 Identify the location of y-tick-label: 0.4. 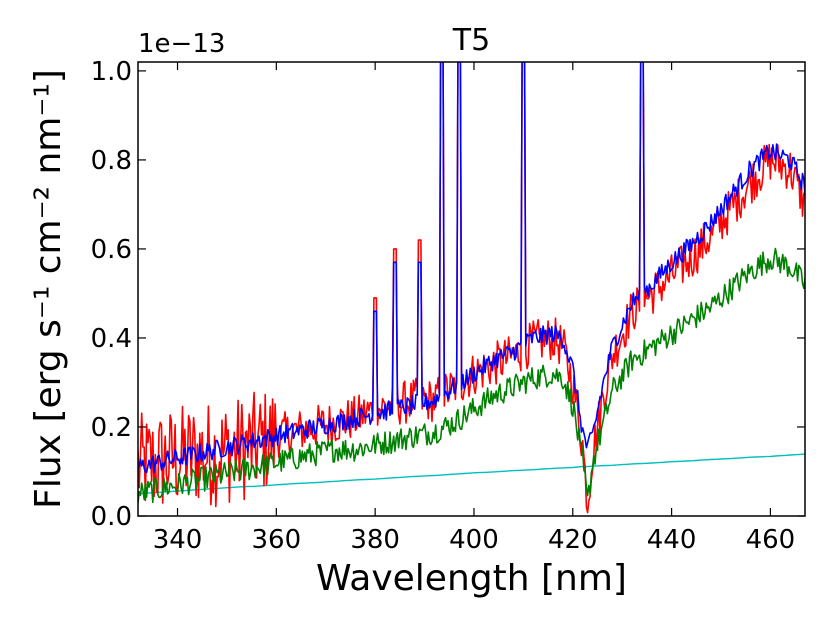
(111, 339).